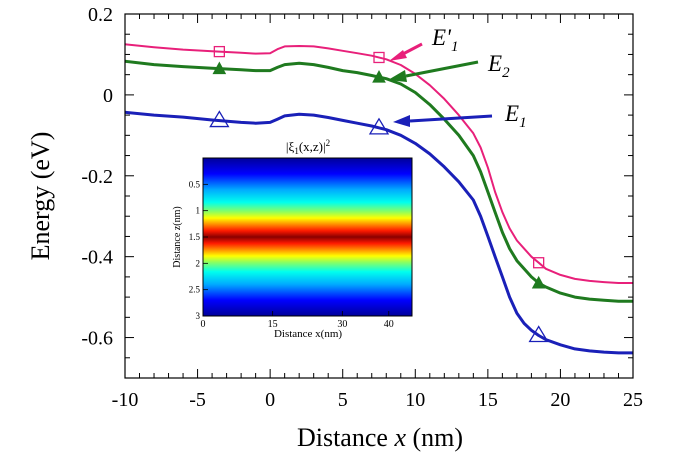 The height and width of the screenshot is (457, 674). I want to click on x-tick-label: 15, so click(488, 400).